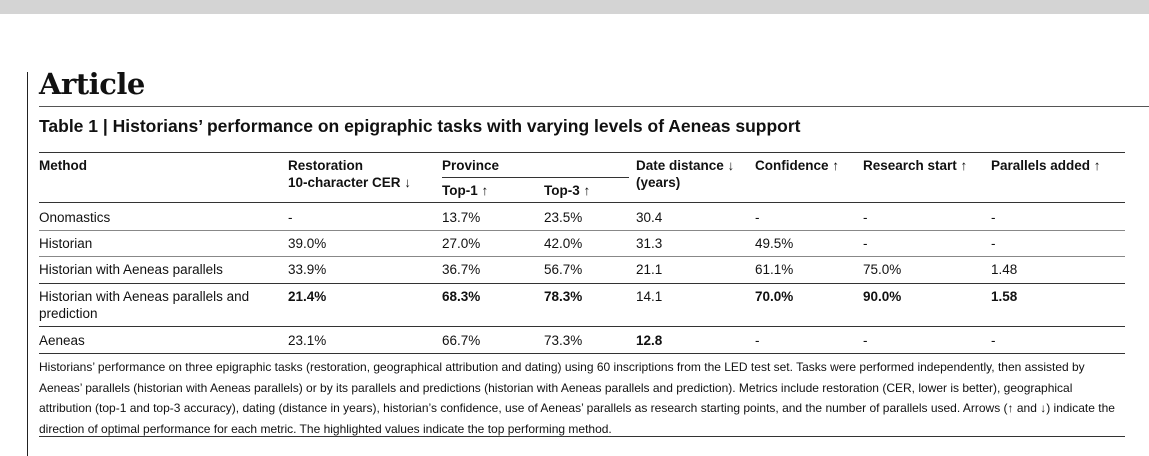 Image resolution: width=1149 pixels, height=456 pixels. Describe the element at coordinates (63, 165) in the screenshot. I see `header-method: Method` at that location.